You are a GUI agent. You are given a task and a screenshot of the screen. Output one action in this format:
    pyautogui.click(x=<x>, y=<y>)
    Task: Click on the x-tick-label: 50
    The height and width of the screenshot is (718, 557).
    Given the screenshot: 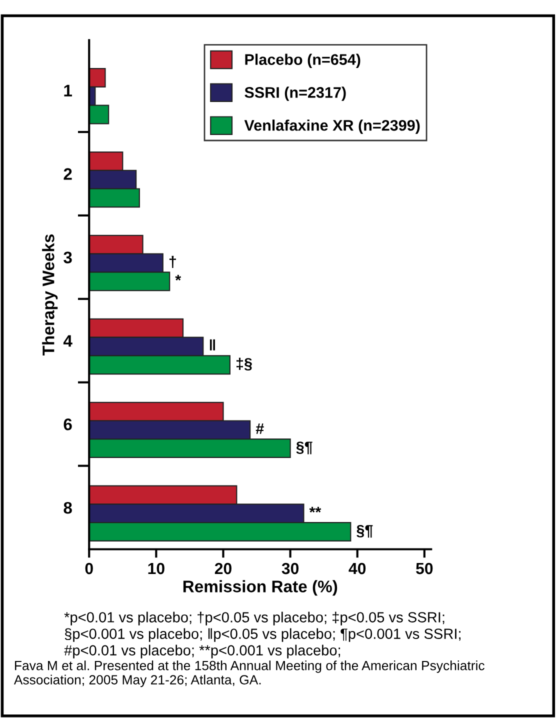 What is the action you would take?
    pyautogui.click(x=424, y=568)
    